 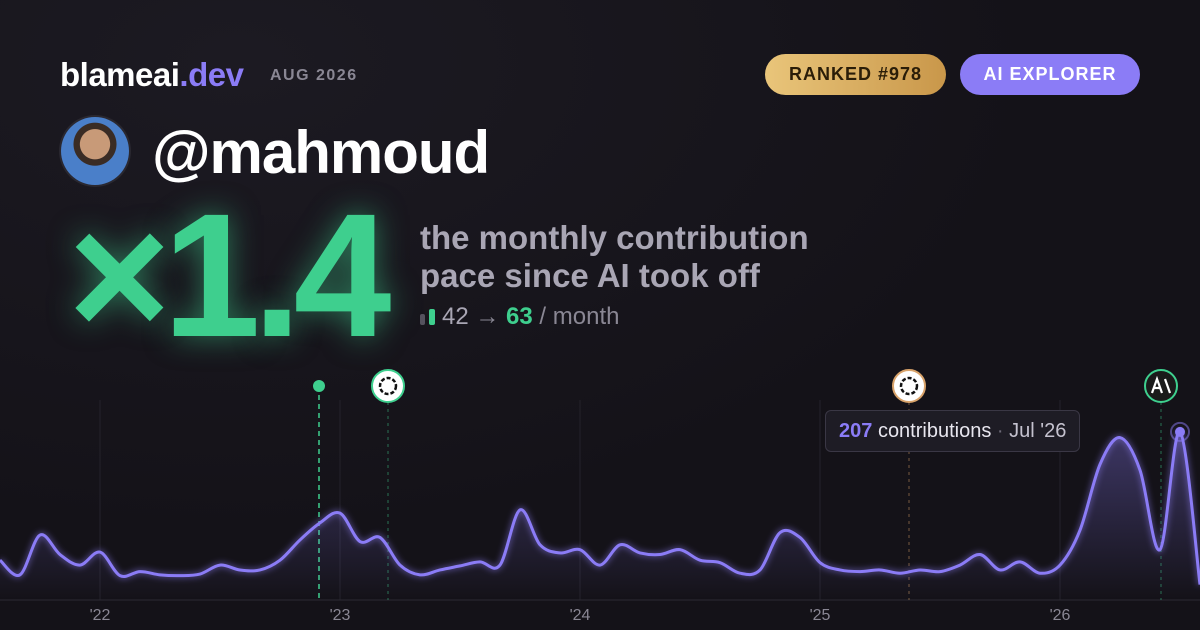 What do you see at coordinates (455, 316) in the screenshot?
I see `pace-before: 42` at bounding box center [455, 316].